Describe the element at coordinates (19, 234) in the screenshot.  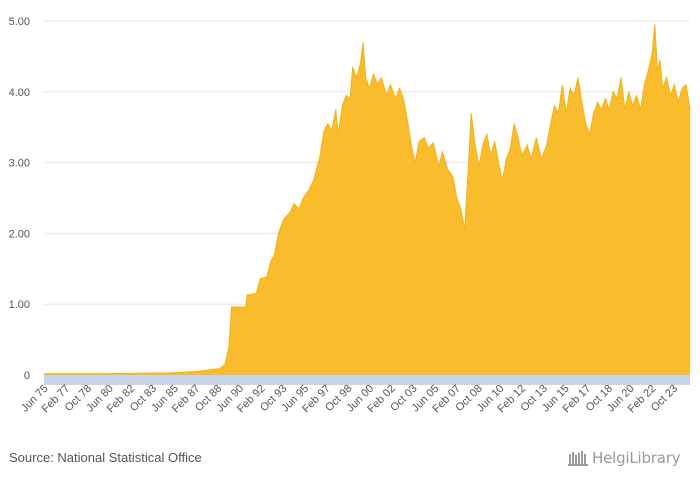
I see `y-tick-label: 2.00` at that location.